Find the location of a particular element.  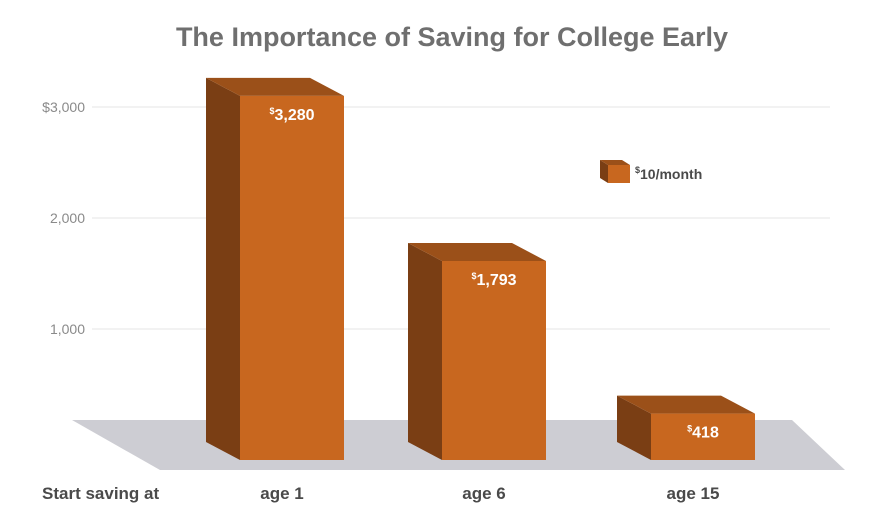

y-axis: 1,000 2,000 $3,000 is located at coordinates (63, 218).